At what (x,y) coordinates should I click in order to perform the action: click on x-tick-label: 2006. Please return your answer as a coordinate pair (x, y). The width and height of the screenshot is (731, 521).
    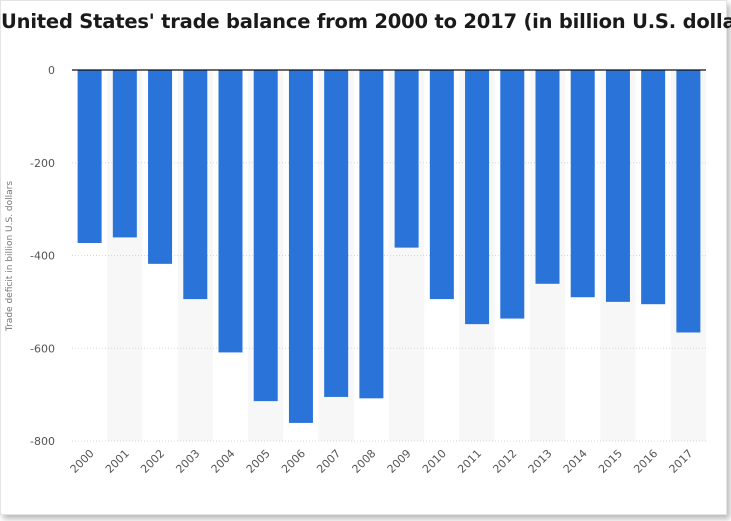
    Looking at the image, I should click on (293, 461).